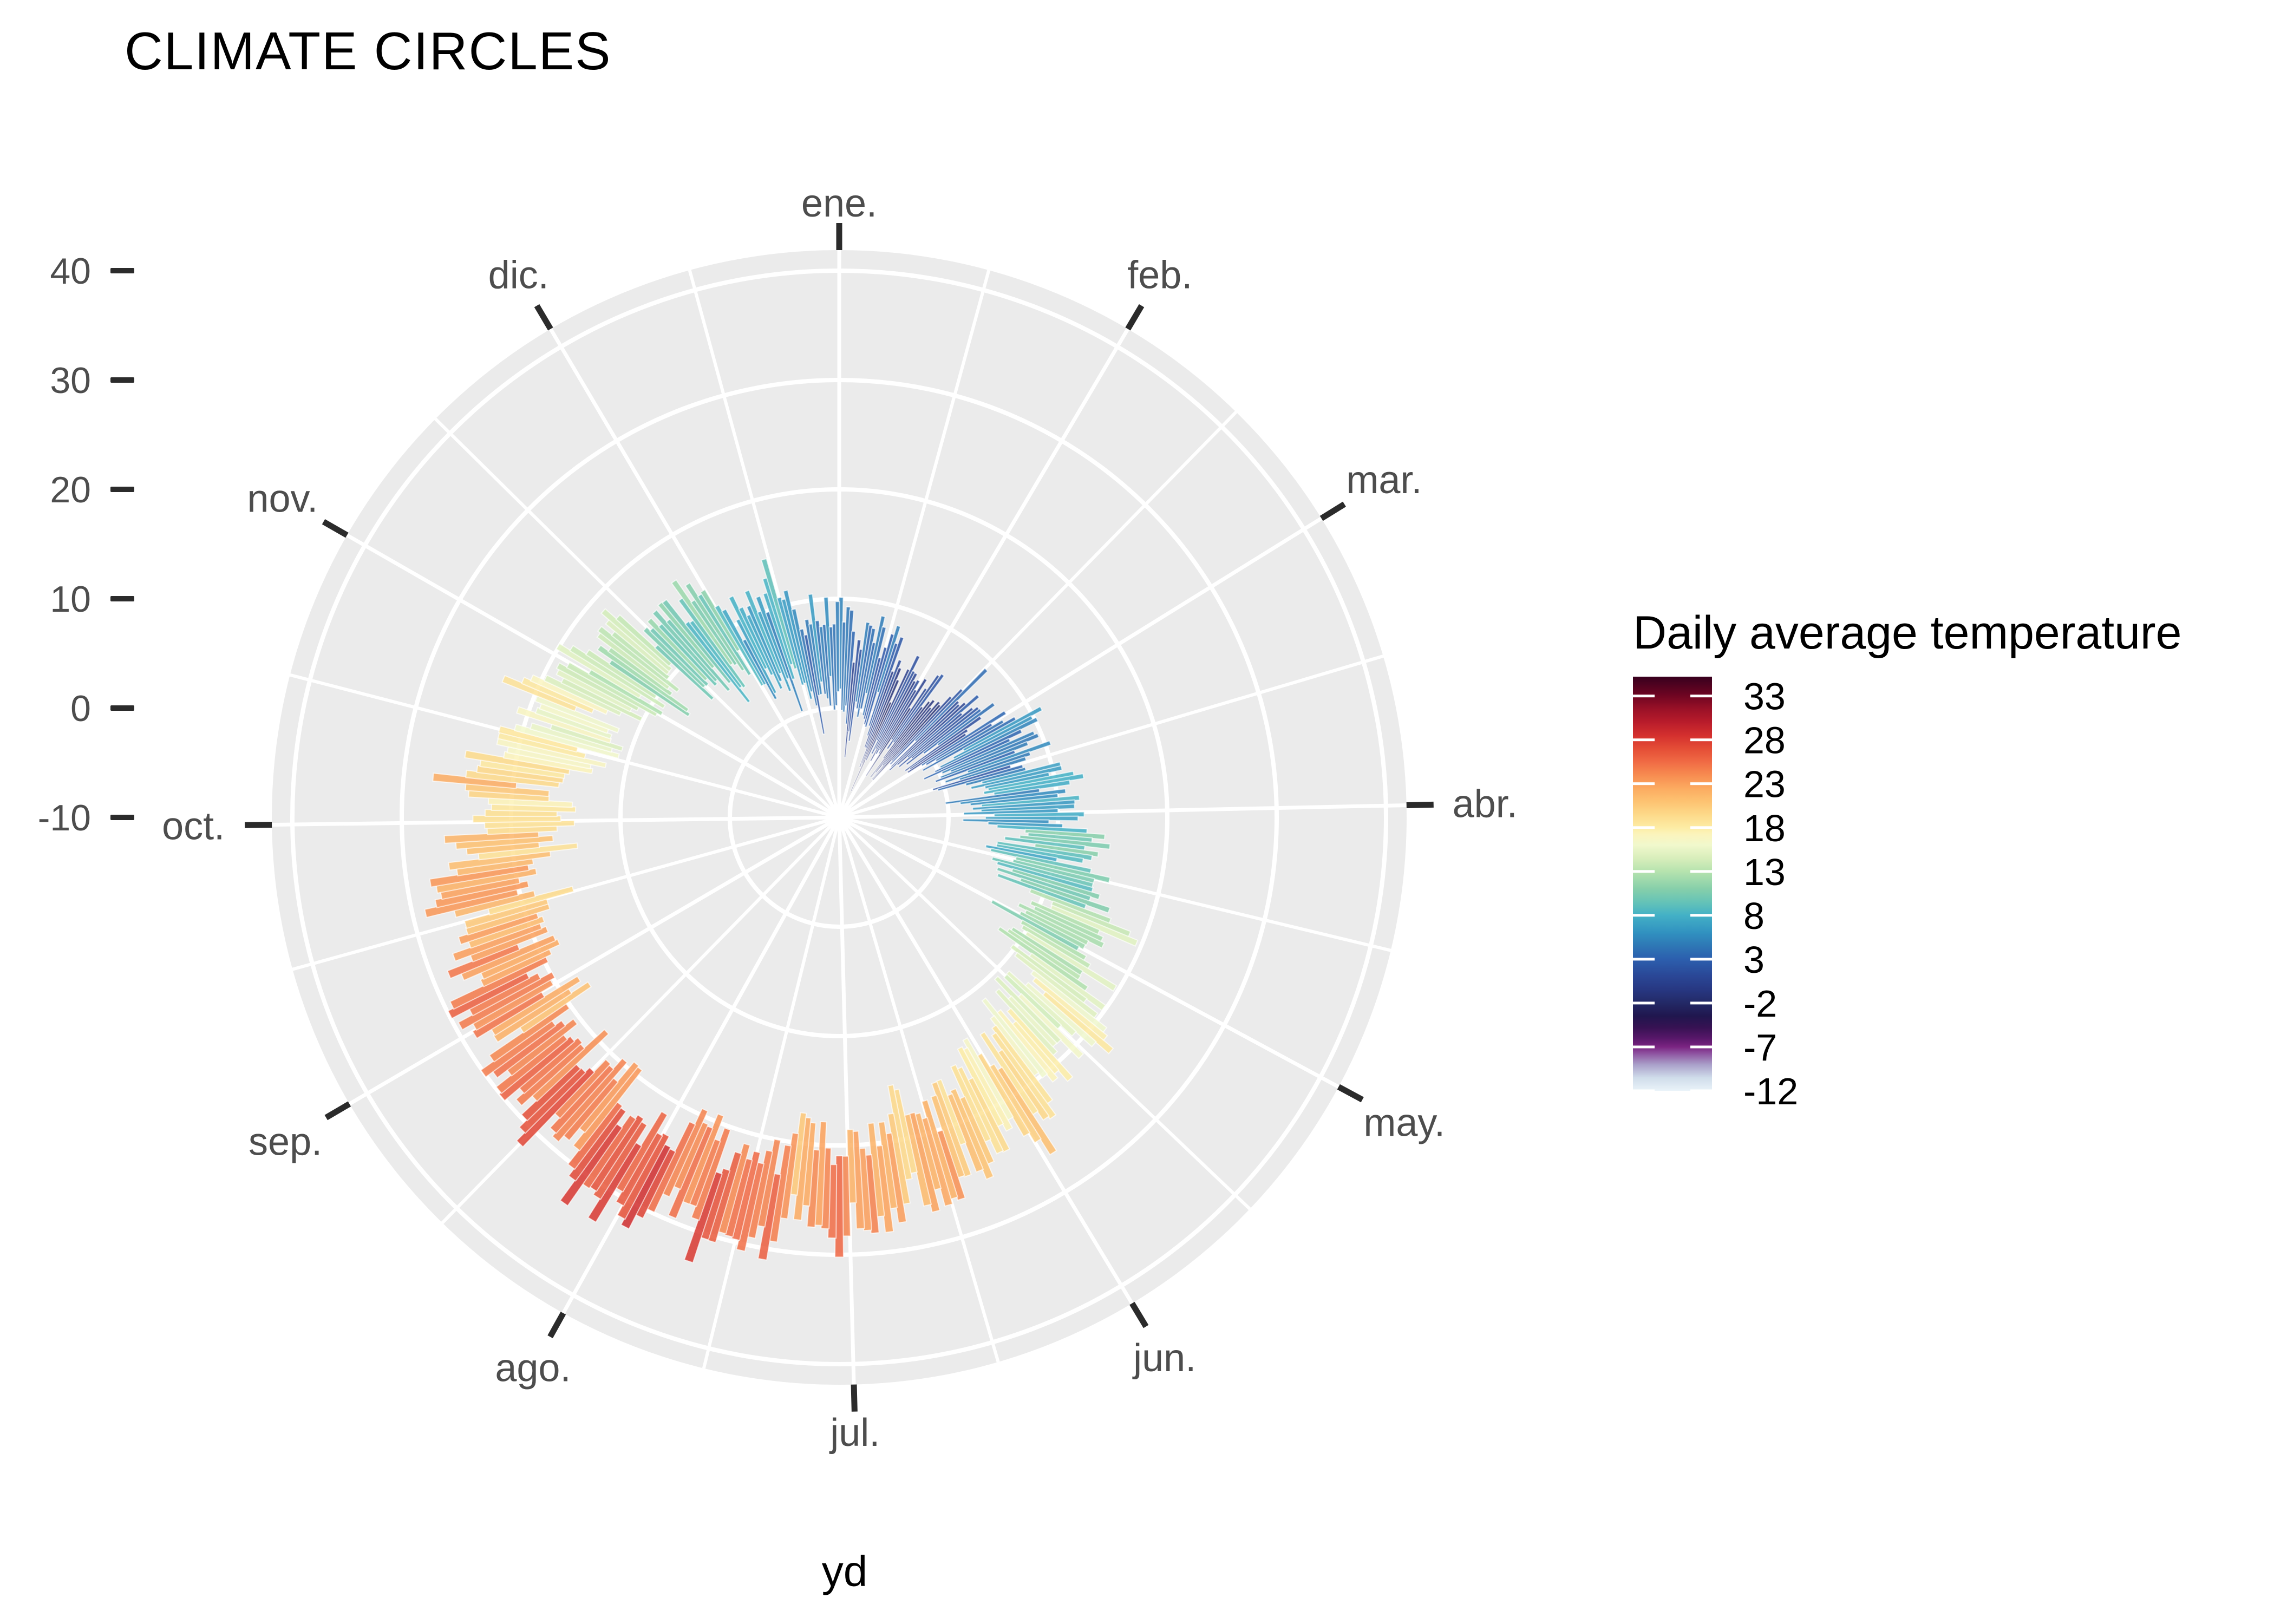 The image size is (2274, 1624). I want to click on radial-axis-label--10: -10, so click(65, 818).